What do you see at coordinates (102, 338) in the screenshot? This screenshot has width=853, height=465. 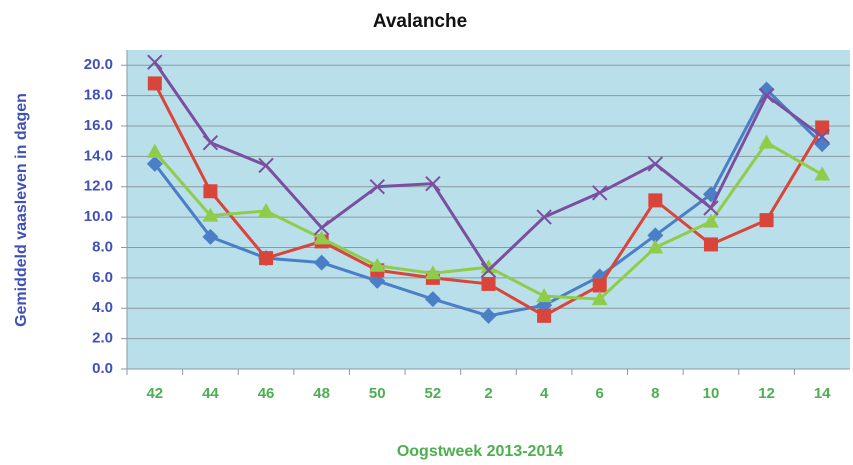 I see `y-tick-label: 2.0` at bounding box center [102, 338].